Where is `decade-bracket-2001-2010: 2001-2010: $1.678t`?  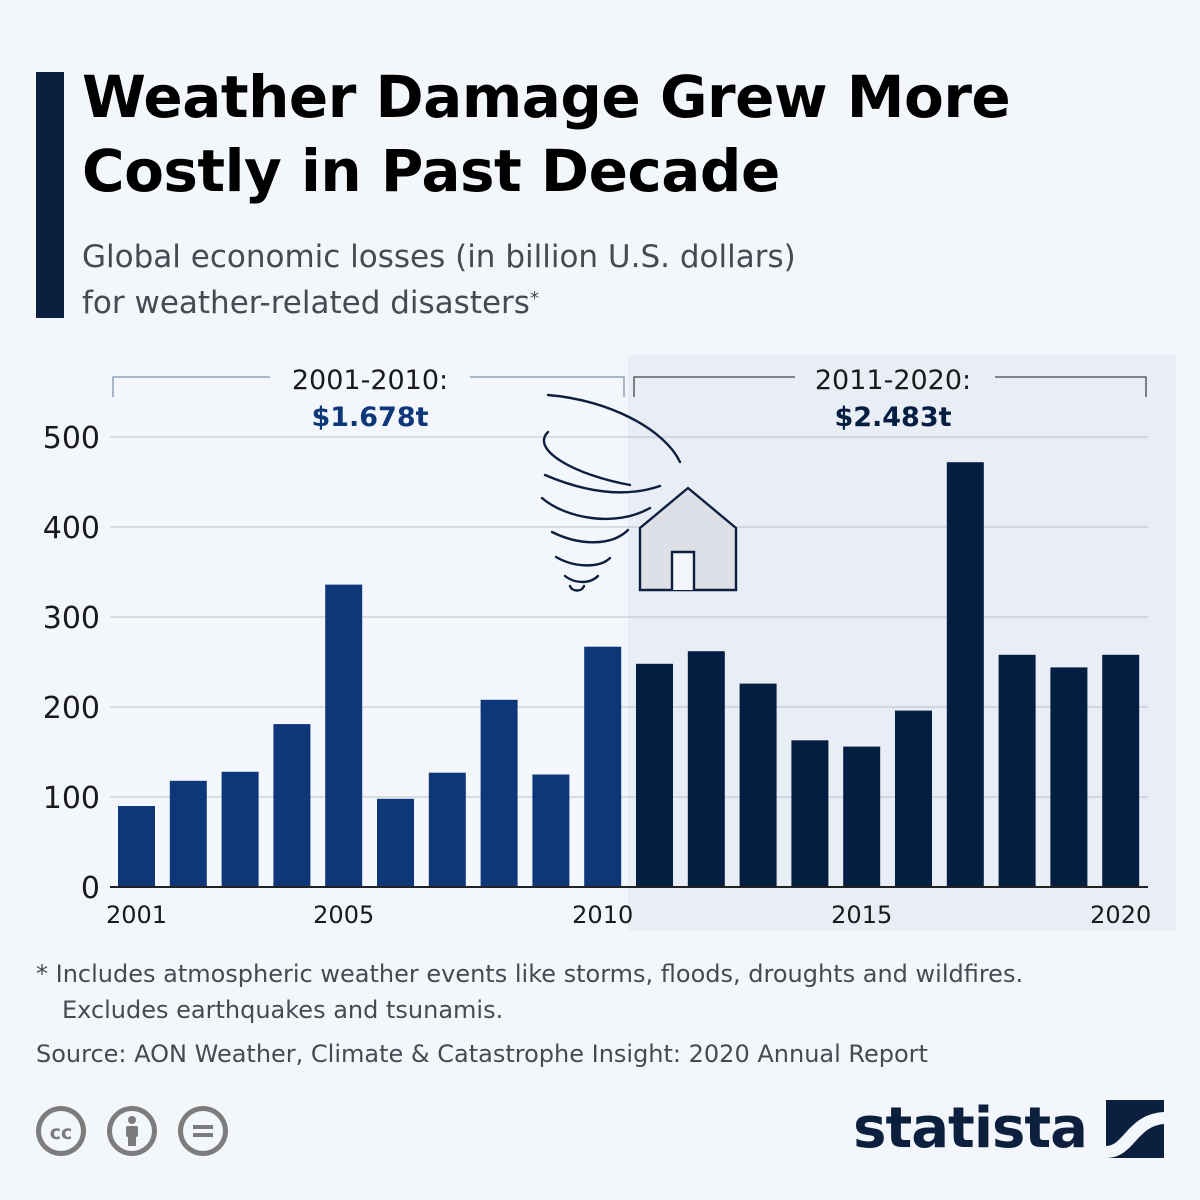
decade-bracket-2001-2010: 2001-2010: $1.678t is located at coordinates (368, 399).